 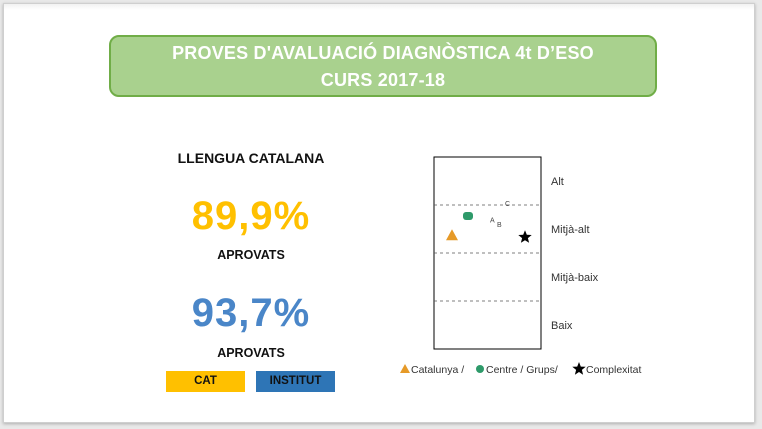 I want to click on institut-pass-percent: 93,7%, so click(x=251, y=313).